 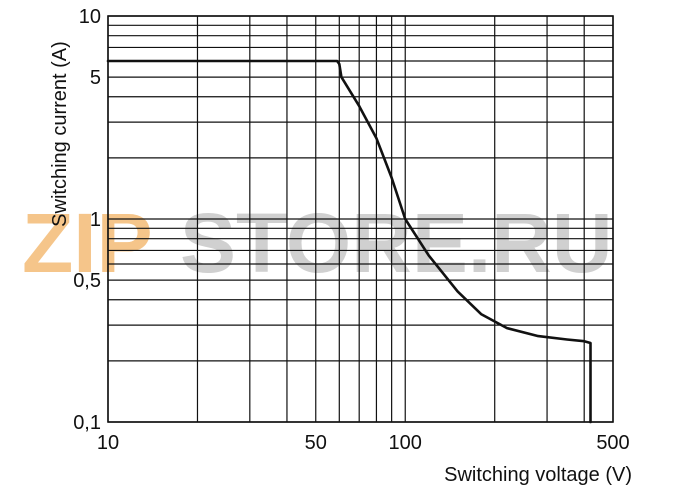 I want to click on y-tick-labels: 10 5 1 0,5 0,1, so click(x=87, y=220).